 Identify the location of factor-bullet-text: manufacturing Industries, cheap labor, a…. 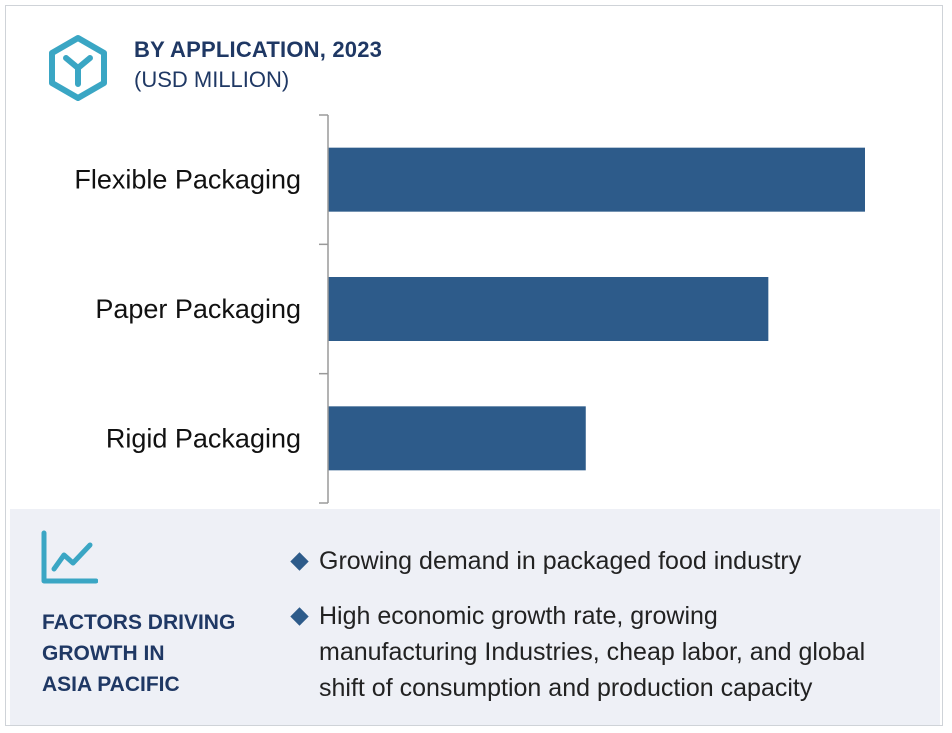
(592, 652).